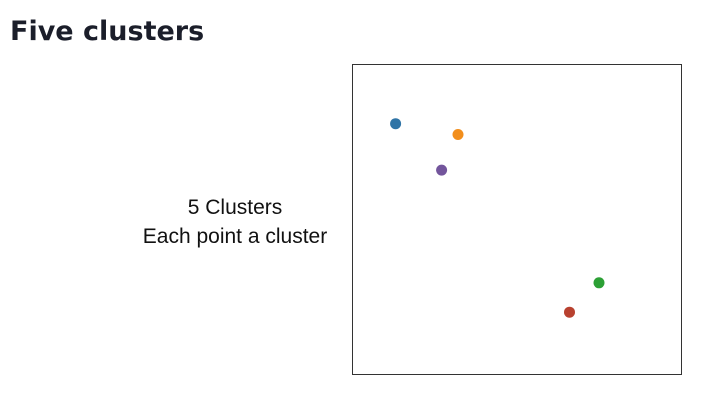 This screenshot has height=408, width=721. Describe the element at coordinates (497, 218) in the screenshot. I see `scatter-plot-canvas` at that location.